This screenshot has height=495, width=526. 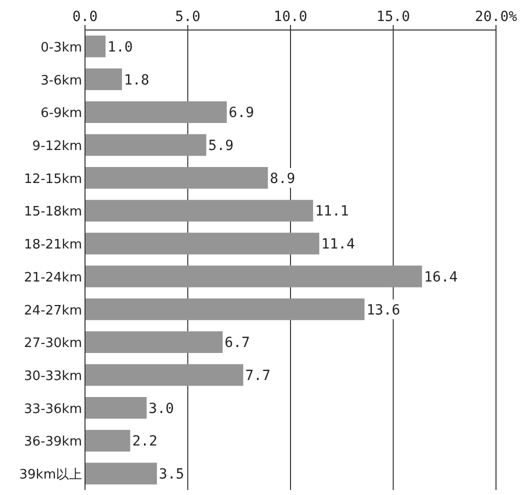 What do you see at coordinates (171, 474) in the screenshot?
I see `data-label: 3.5` at bounding box center [171, 474].